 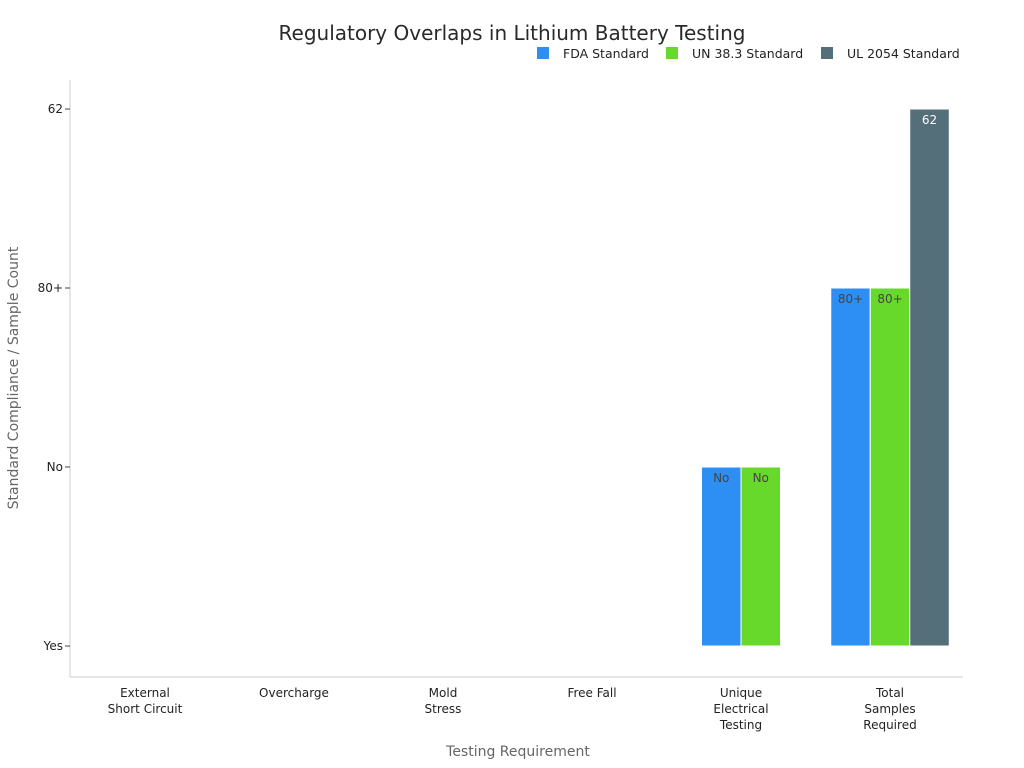 I want to click on x-tick-label: Free Fall, so click(x=591, y=693).